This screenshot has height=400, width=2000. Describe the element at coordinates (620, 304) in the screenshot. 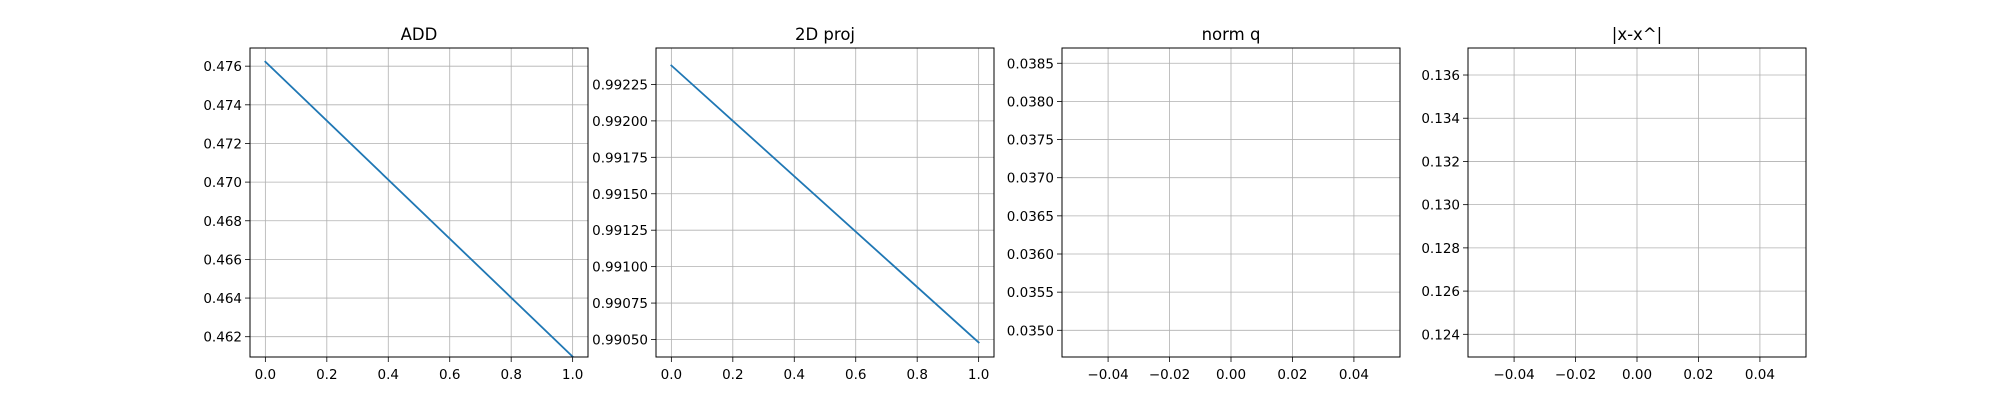

I see `y-tick-label: 0.99075` at that location.